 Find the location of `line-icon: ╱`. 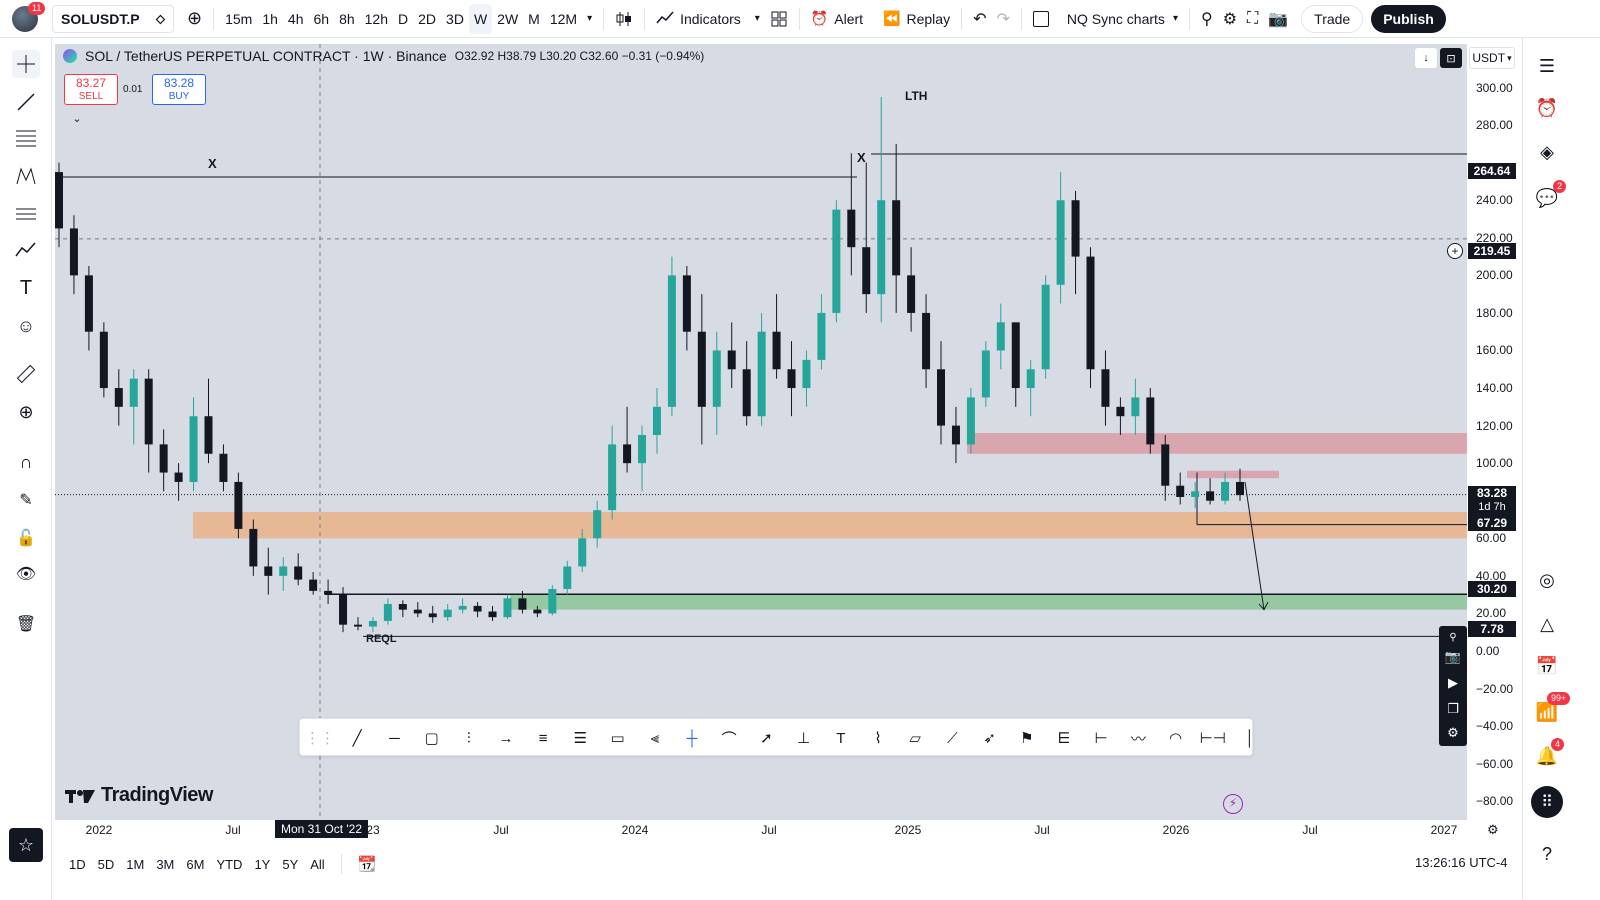

line-icon: ╱ is located at coordinates (357, 738).